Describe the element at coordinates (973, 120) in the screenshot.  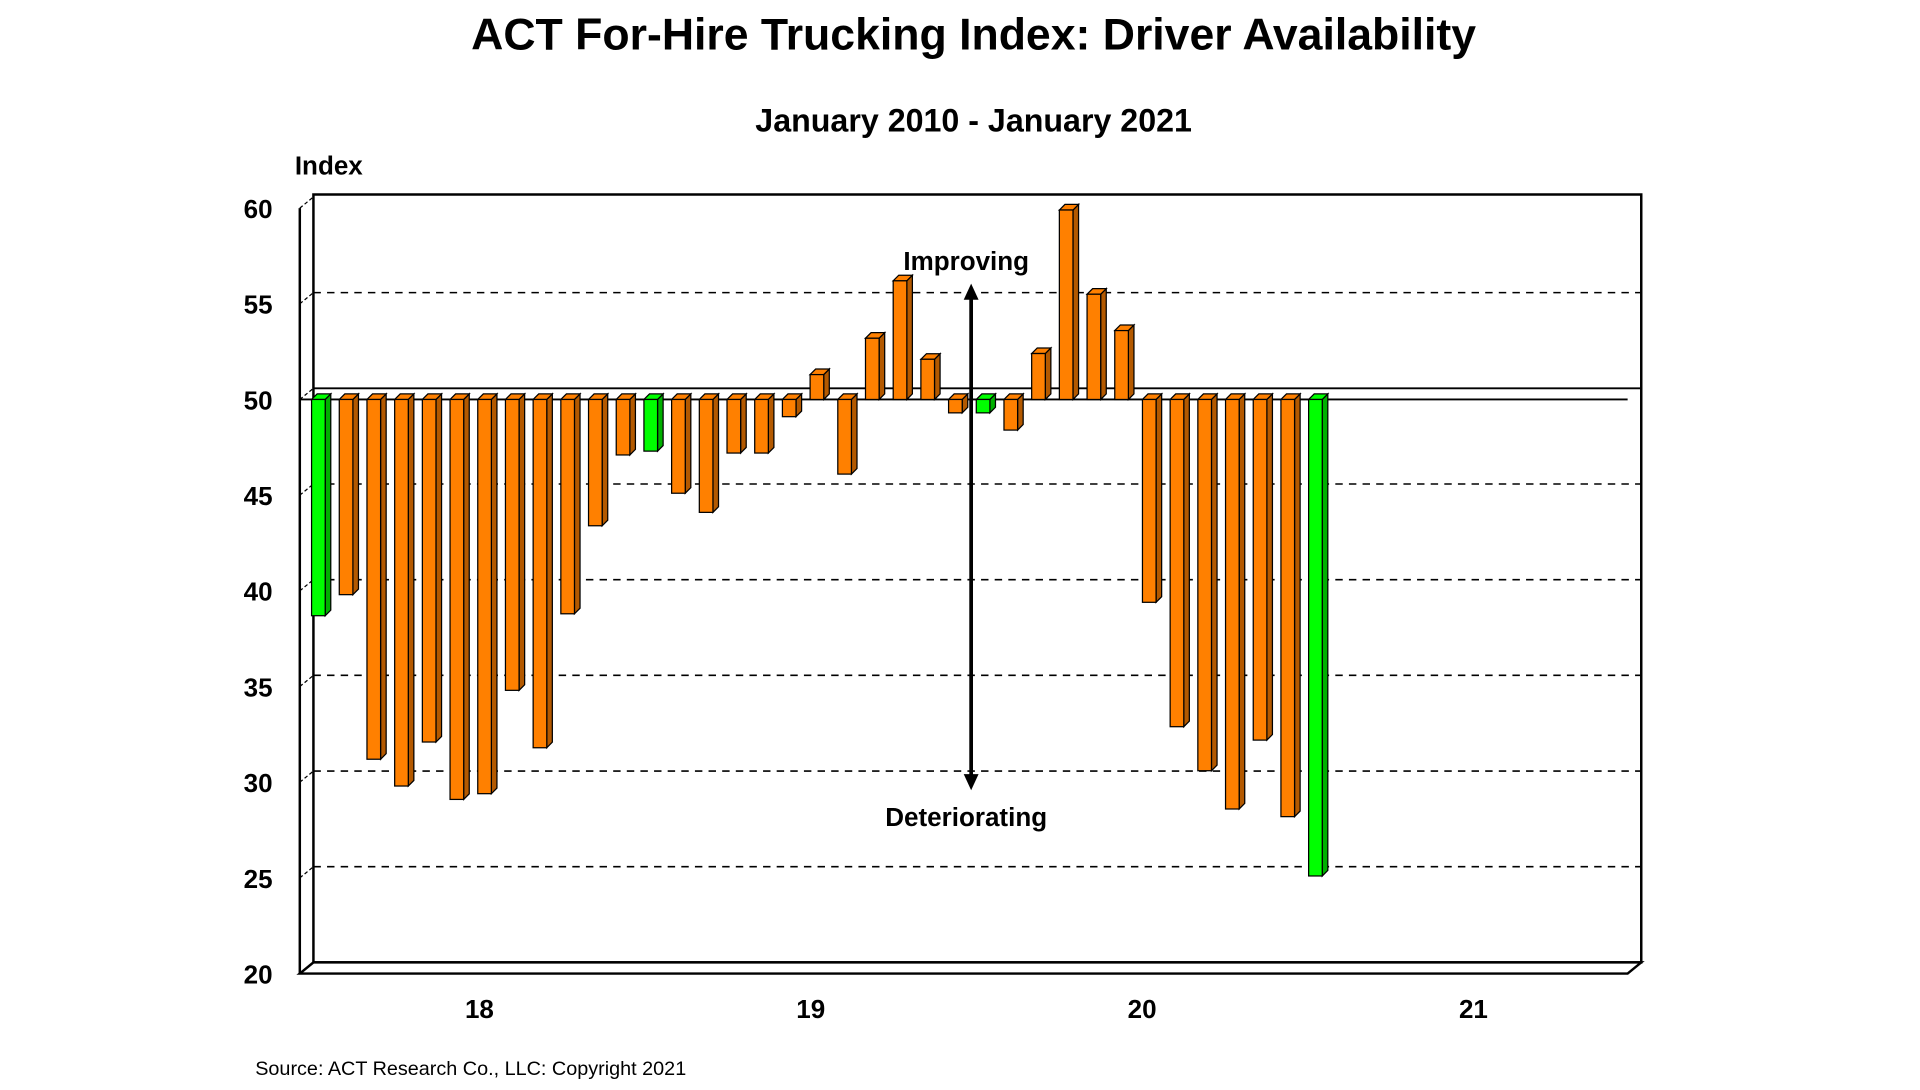
I see `chart-subtitle: January 2010 - January 2021` at that location.